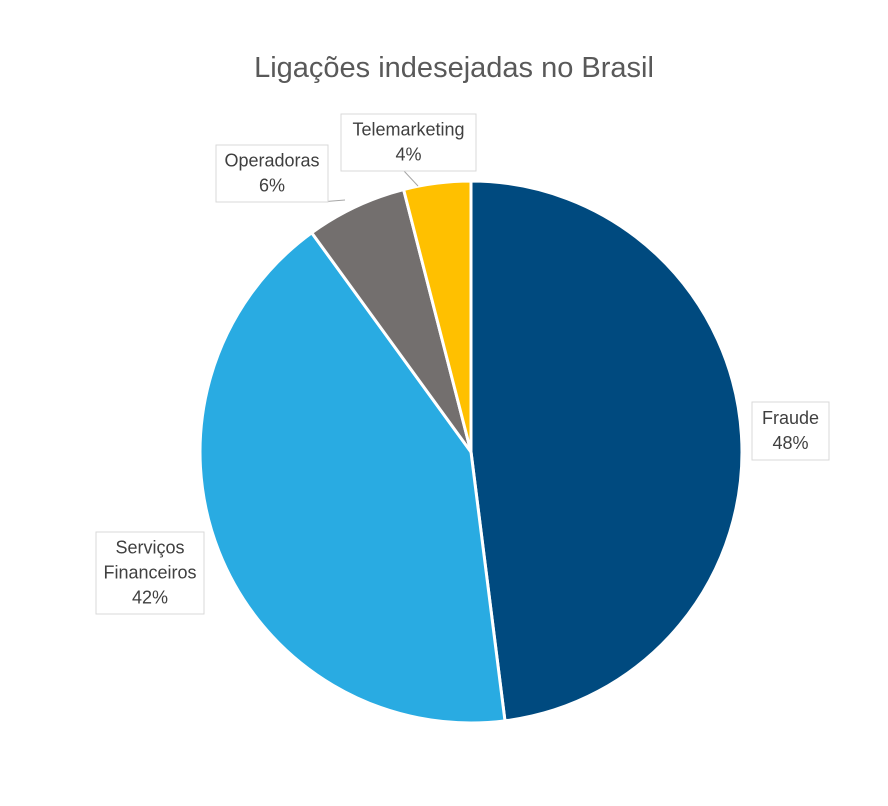 This screenshot has width=888, height=806. I want to click on data-label-category: Telemarketing, so click(408, 130).